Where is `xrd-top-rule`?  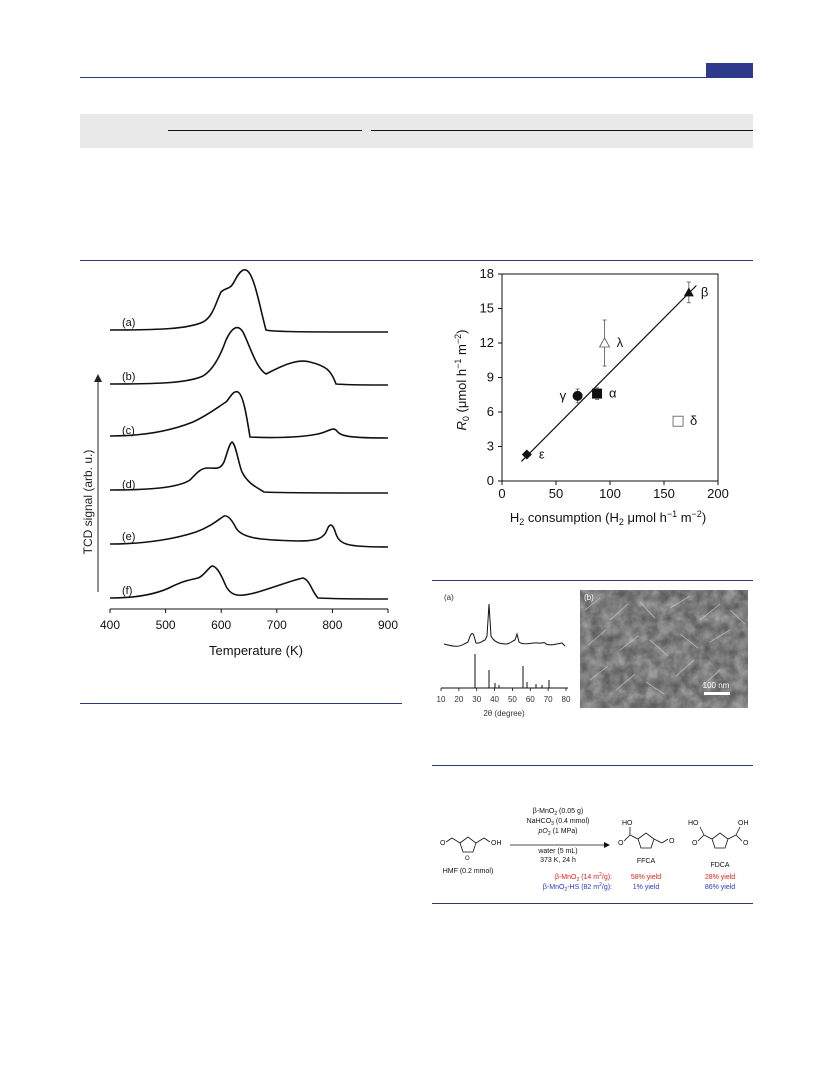 xrd-top-rule is located at coordinates (592, 580).